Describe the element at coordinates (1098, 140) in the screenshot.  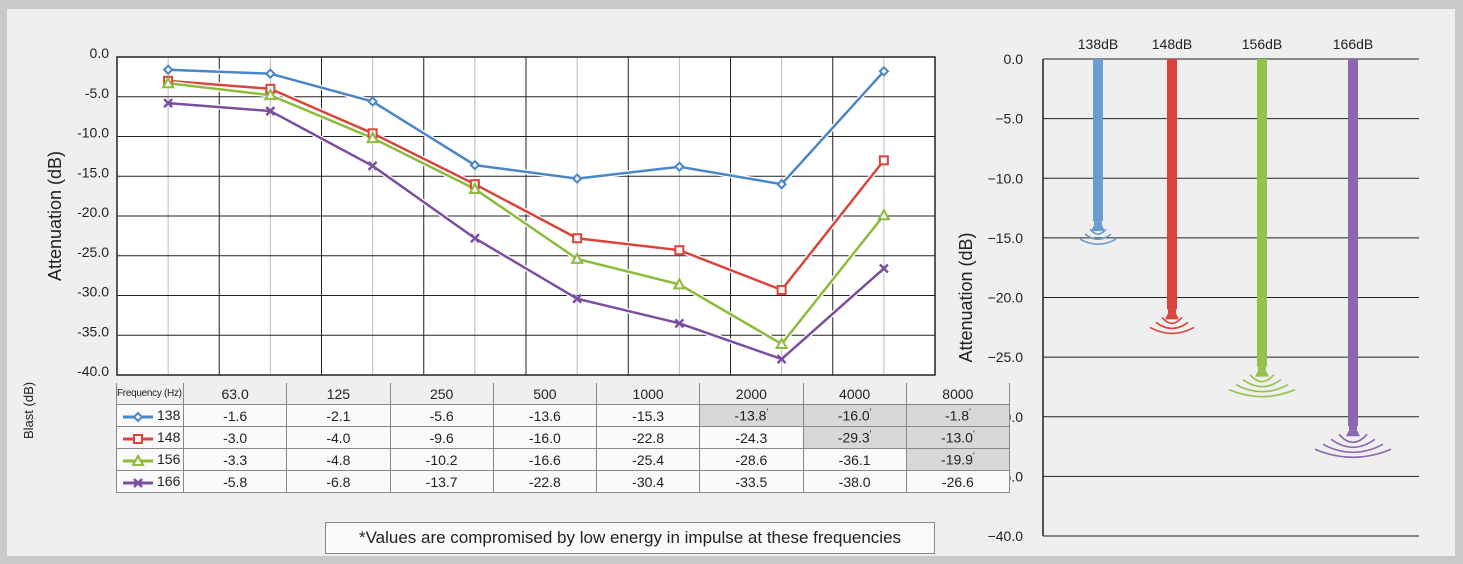
I see `bar-138dB` at that location.